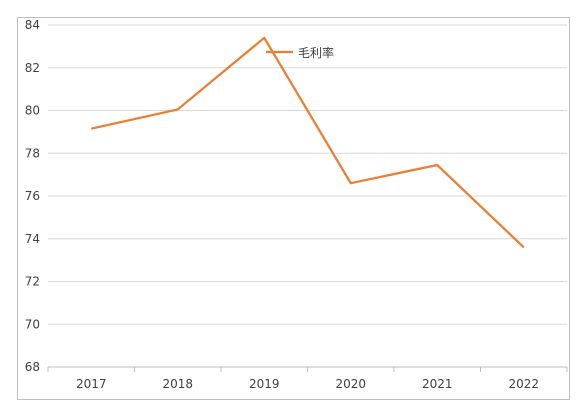  I want to click on y-tick-label-72: 72, so click(32, 282).